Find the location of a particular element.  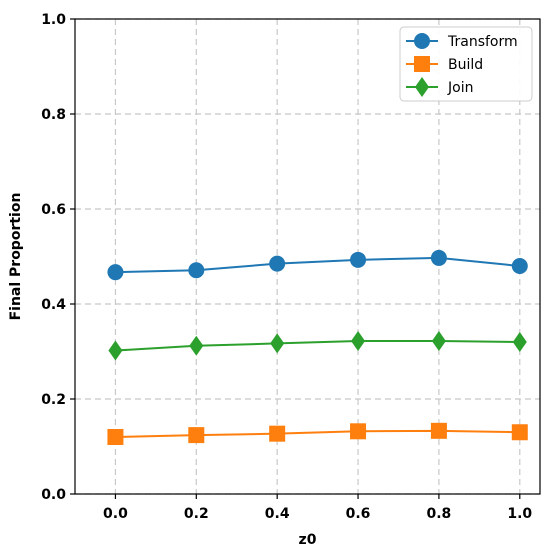

transform-line is located at coordinates (317, 265).